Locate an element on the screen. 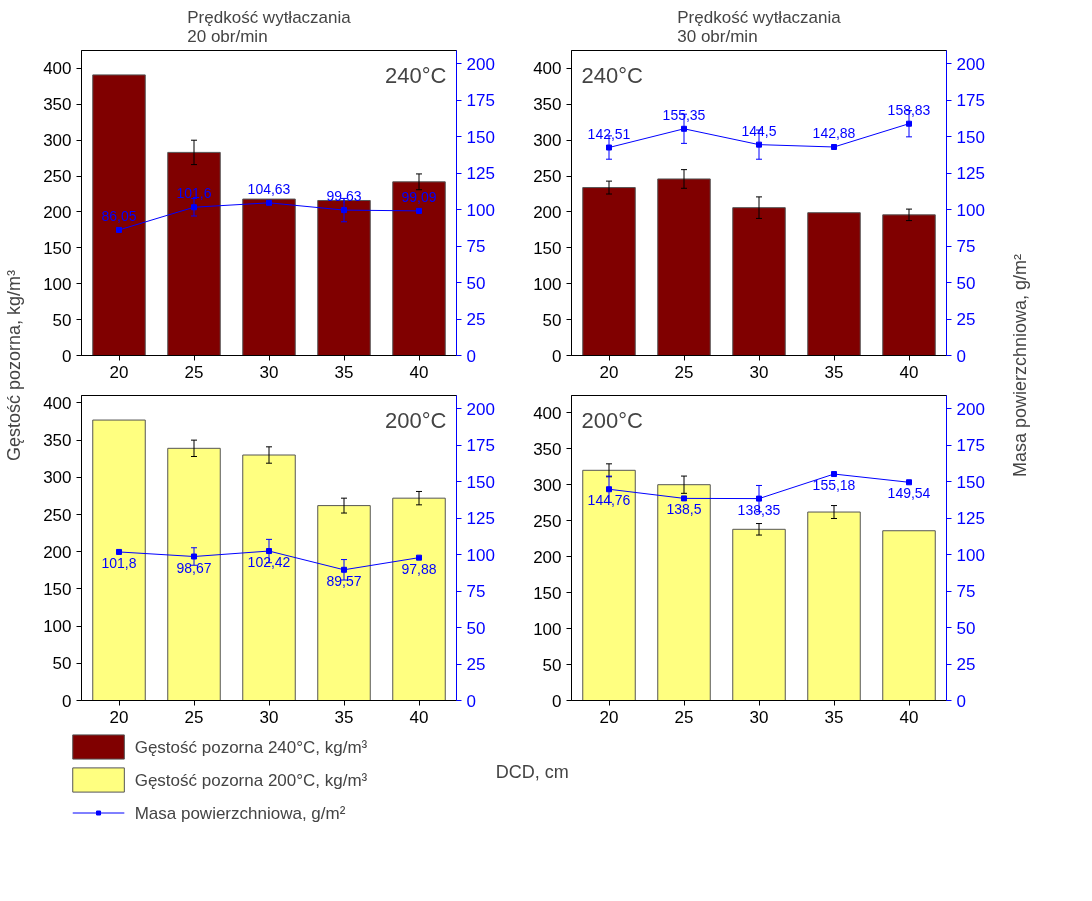 The image size is (1092, 901). legend-label: Gęstość pozorna 240°C, kg/m³ is located at coordinates (251, 747).